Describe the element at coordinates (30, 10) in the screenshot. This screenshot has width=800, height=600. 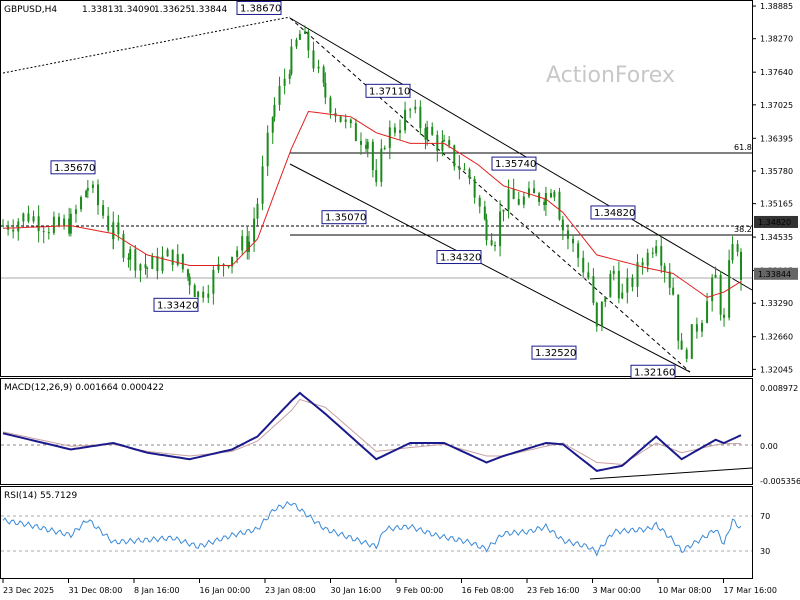
I see `symbol-title: GBPUSD,H4` at that location.